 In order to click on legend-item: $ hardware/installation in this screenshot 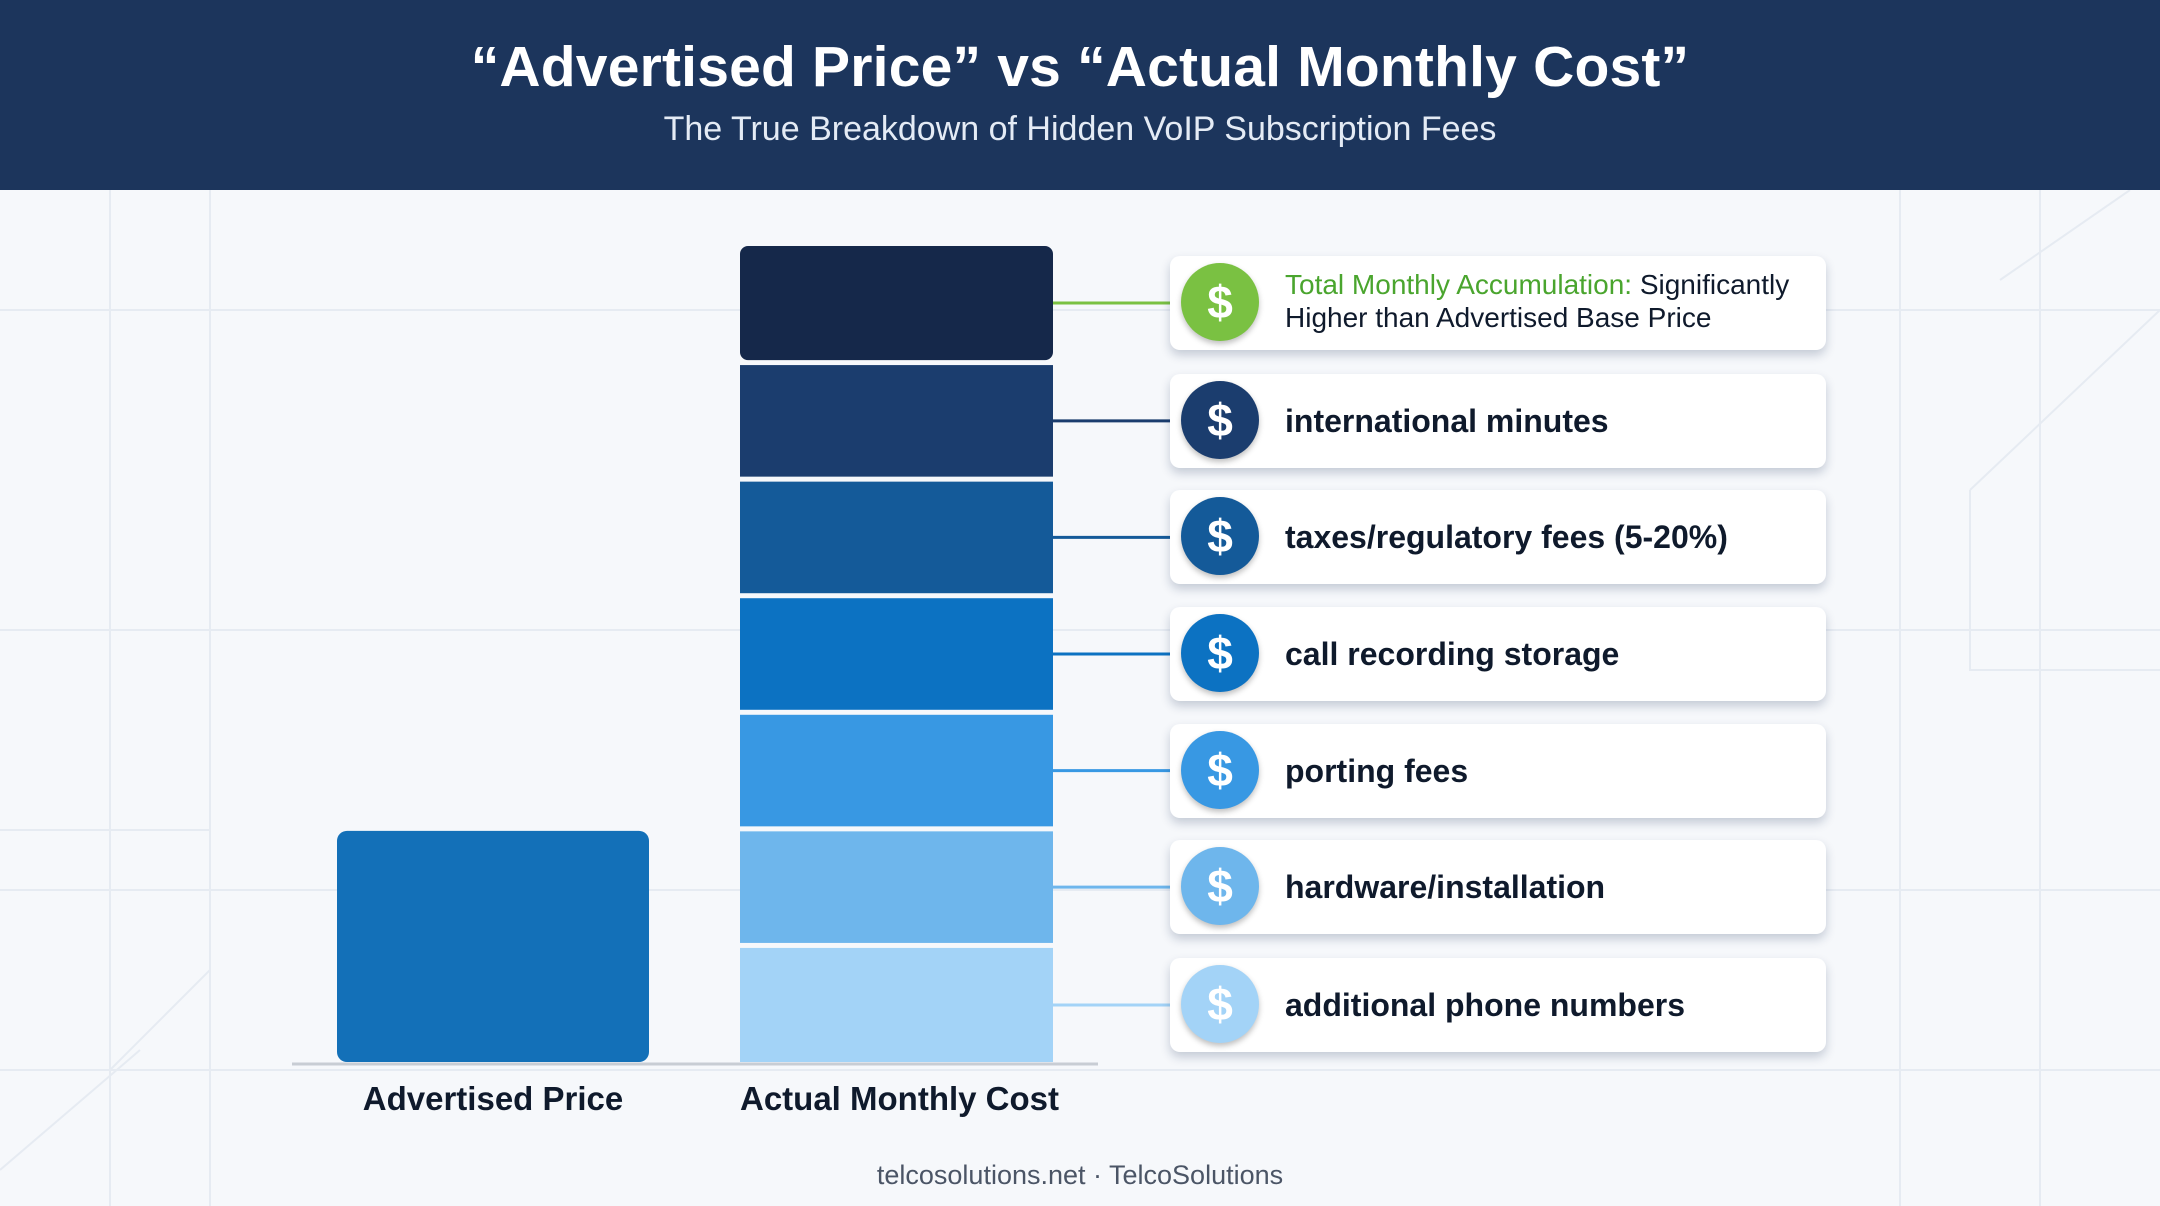, I will do `click(1498, 887)`.